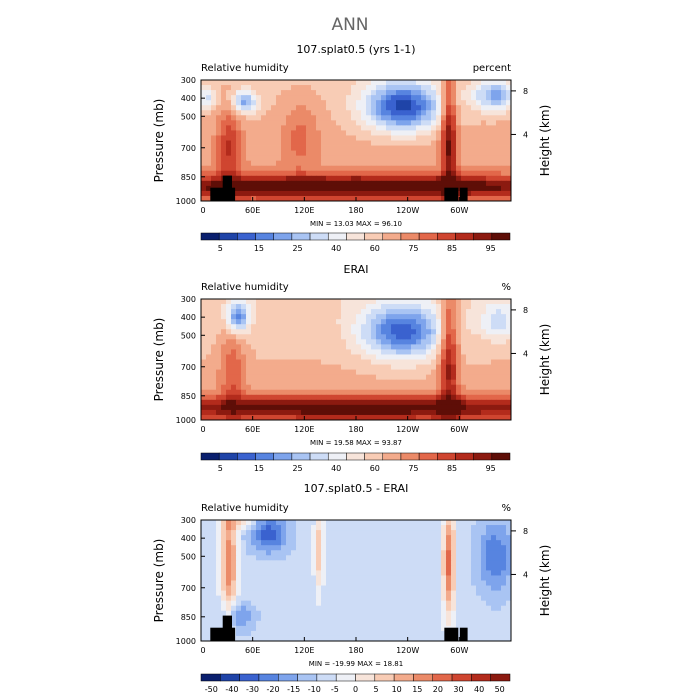 Image resolution: width=700 pixels, height=700 pixels. What do you see at coordinates (525, 134) in the screenshot?
I see `y2-tick-label: 4` at bounding box center [525, 134].